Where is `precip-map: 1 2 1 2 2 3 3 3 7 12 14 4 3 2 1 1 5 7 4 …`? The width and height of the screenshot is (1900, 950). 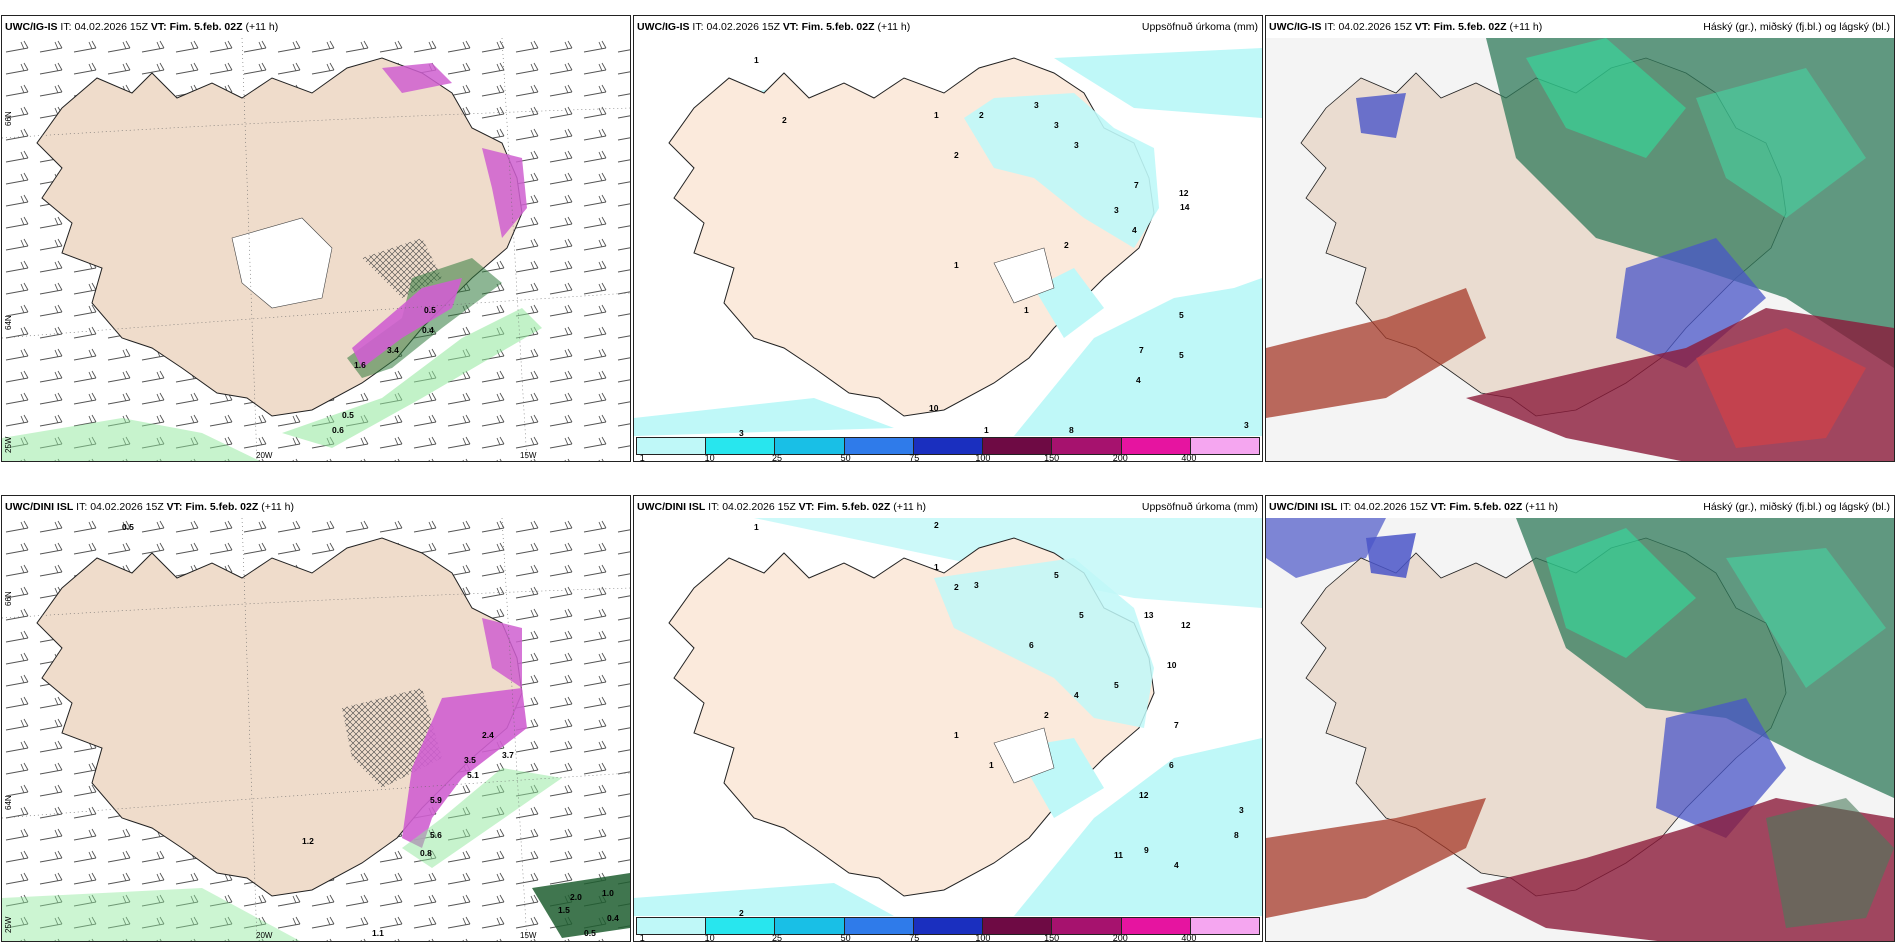
precip-map: 1 2 1 2 2 3 3 3 7 12 14 4 3 2 1 1 5 7 4 … is located at coordinates (948, 250).